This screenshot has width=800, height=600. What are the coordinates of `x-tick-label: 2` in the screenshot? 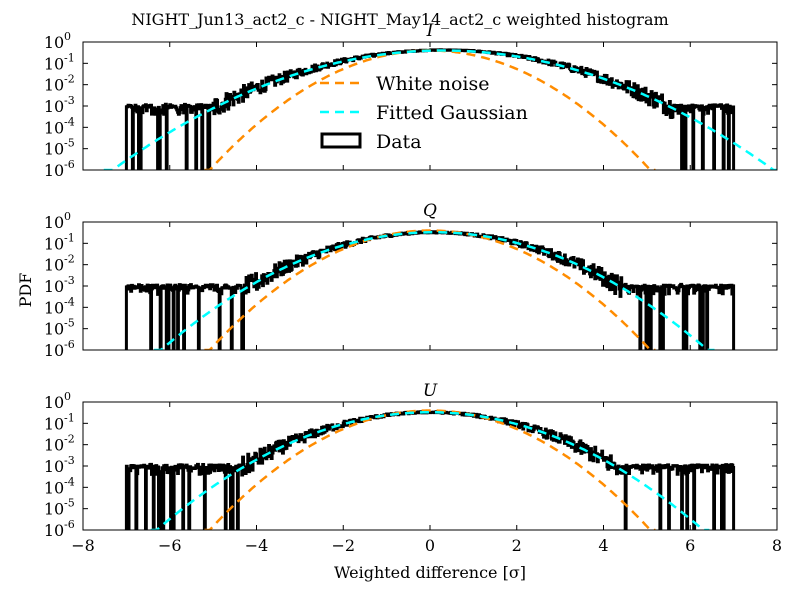 It's located at (517, 545).